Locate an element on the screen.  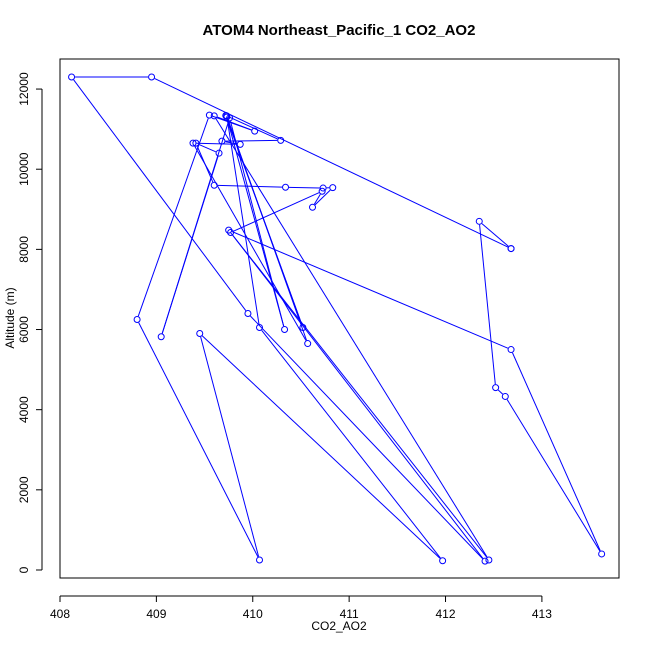
y-axis: 0 2000 4000 6000 8000 10000 12000 is located at coordinates (30, 322).